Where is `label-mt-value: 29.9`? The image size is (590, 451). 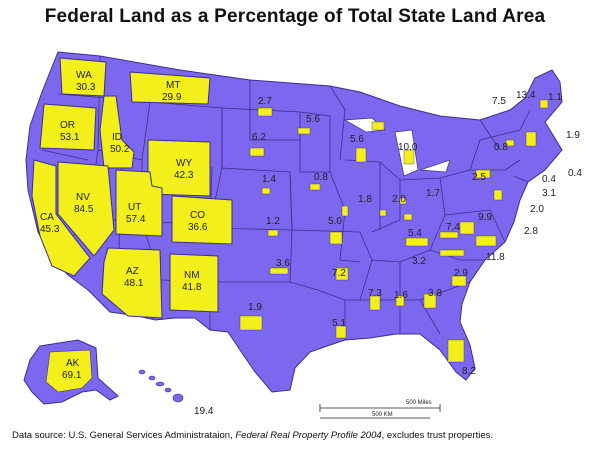
label-mt-value: 29.9 is located at coordinates (172, 97).